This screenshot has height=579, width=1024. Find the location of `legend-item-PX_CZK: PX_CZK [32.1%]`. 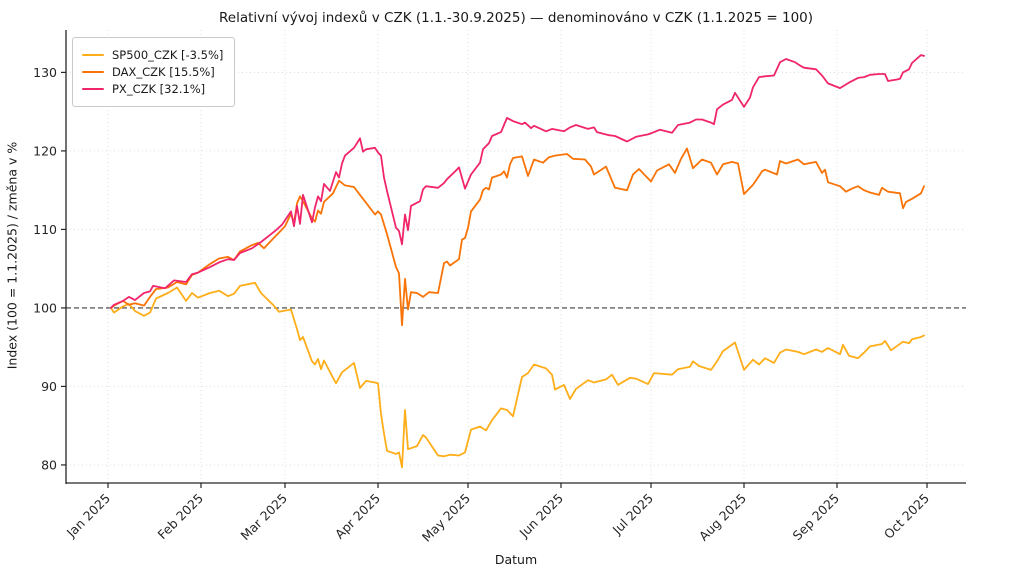

legend-item-PX_CZK: PX_CZK [32.1%] is located at coordinates (152, 89).